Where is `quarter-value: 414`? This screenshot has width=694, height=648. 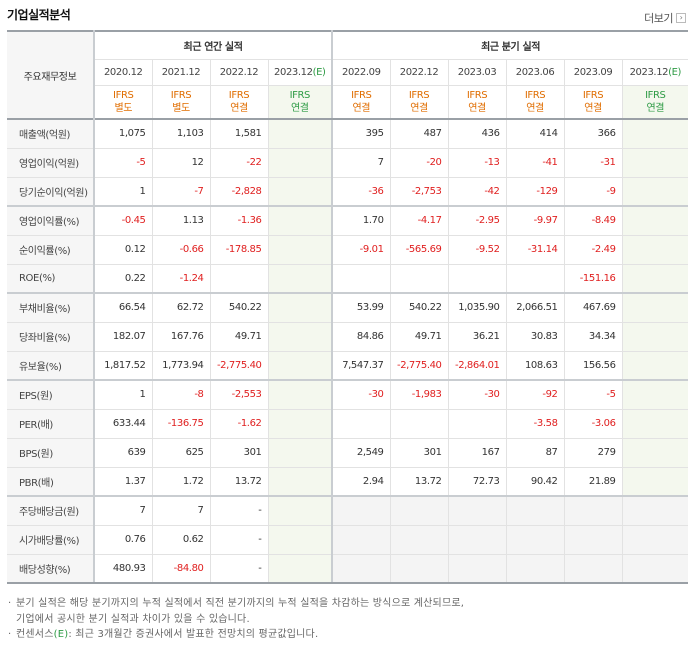
quarter-value: 414 is located at coordinates (535, 133).